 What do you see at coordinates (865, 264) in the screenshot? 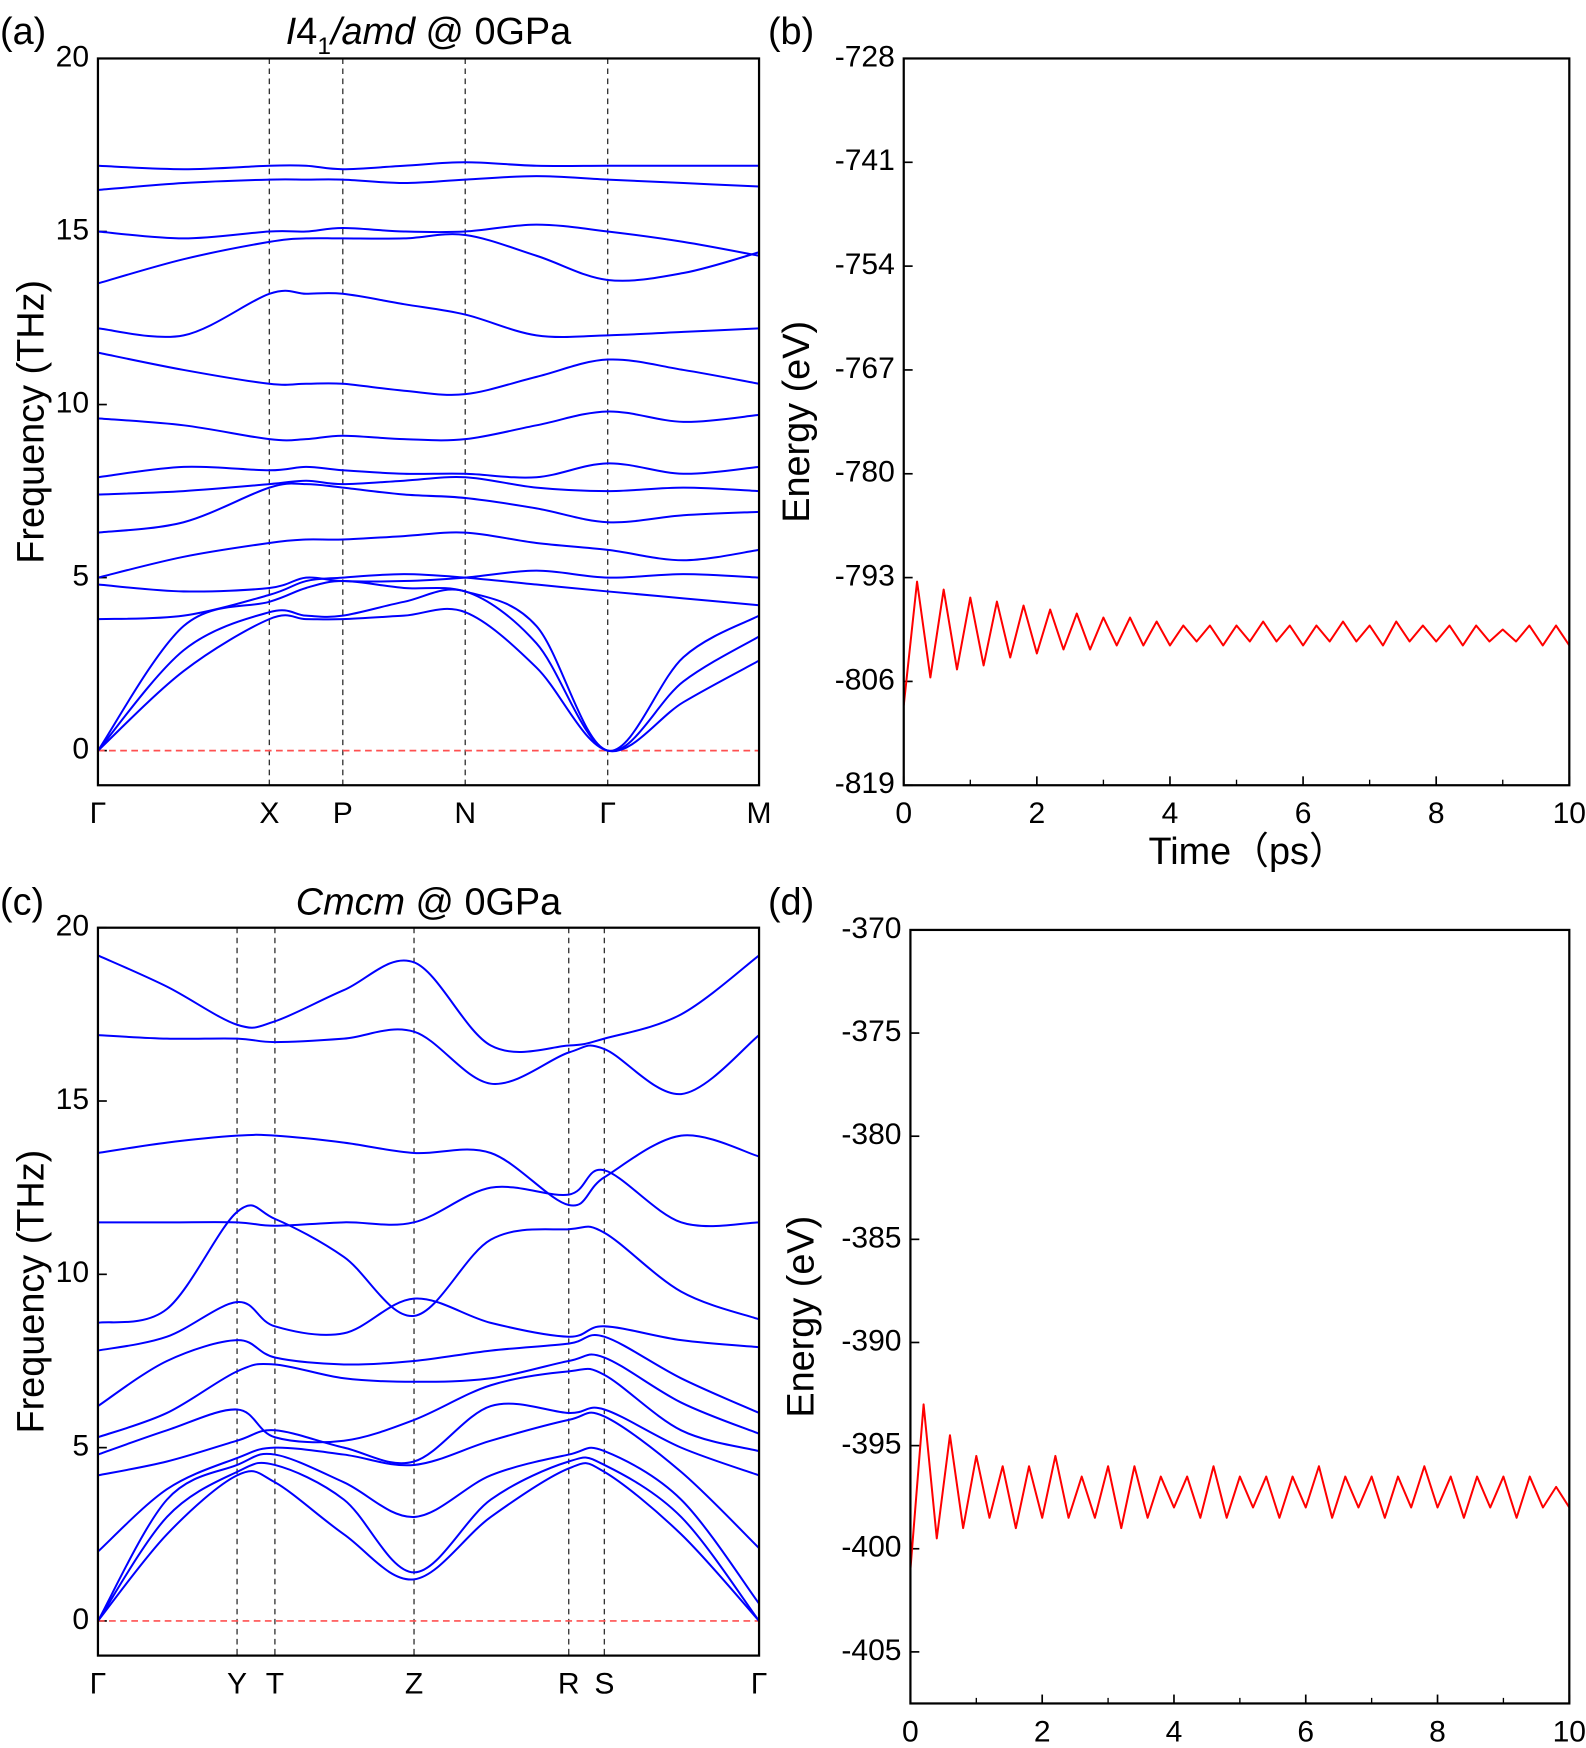
I see `y-tick-label: -754` at bounding box center [865, 264].